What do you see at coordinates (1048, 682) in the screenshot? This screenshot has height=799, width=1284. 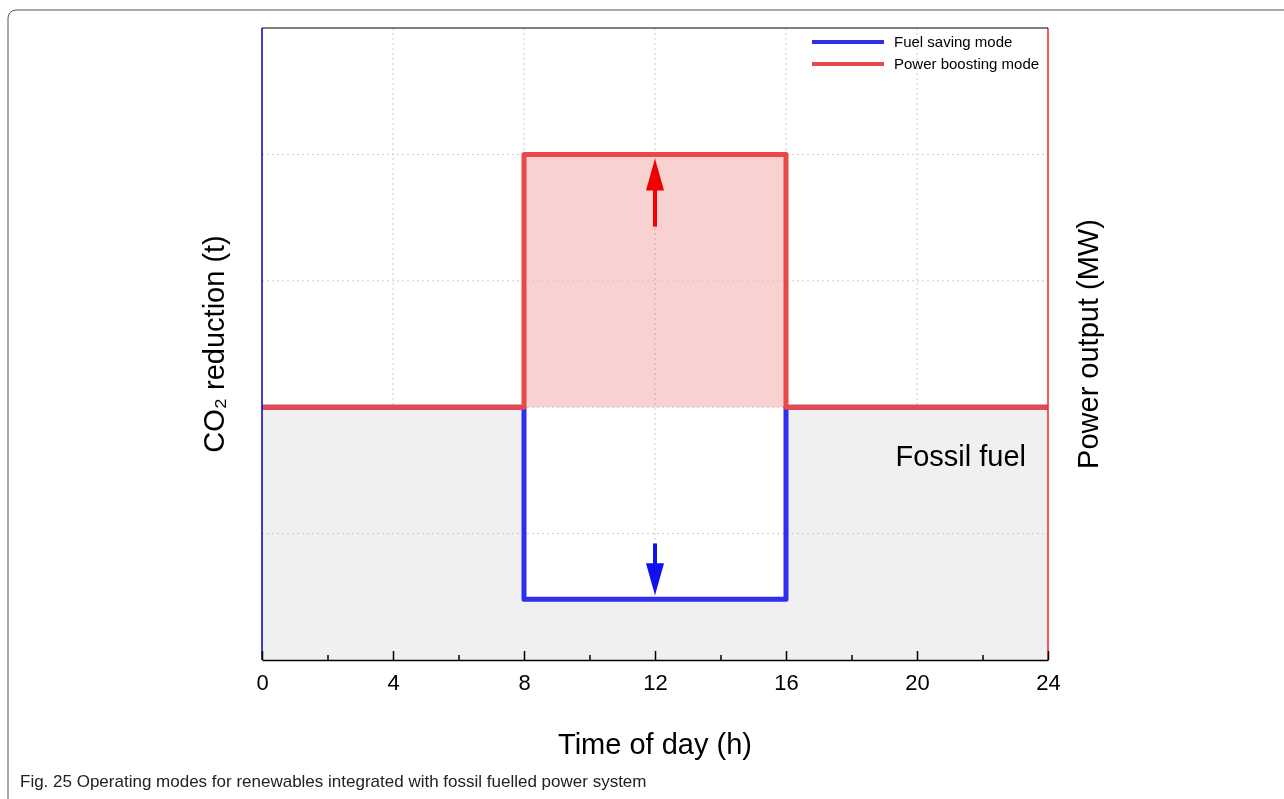 I see `x-tick-label: 24` at bounding box center [1048, 682].